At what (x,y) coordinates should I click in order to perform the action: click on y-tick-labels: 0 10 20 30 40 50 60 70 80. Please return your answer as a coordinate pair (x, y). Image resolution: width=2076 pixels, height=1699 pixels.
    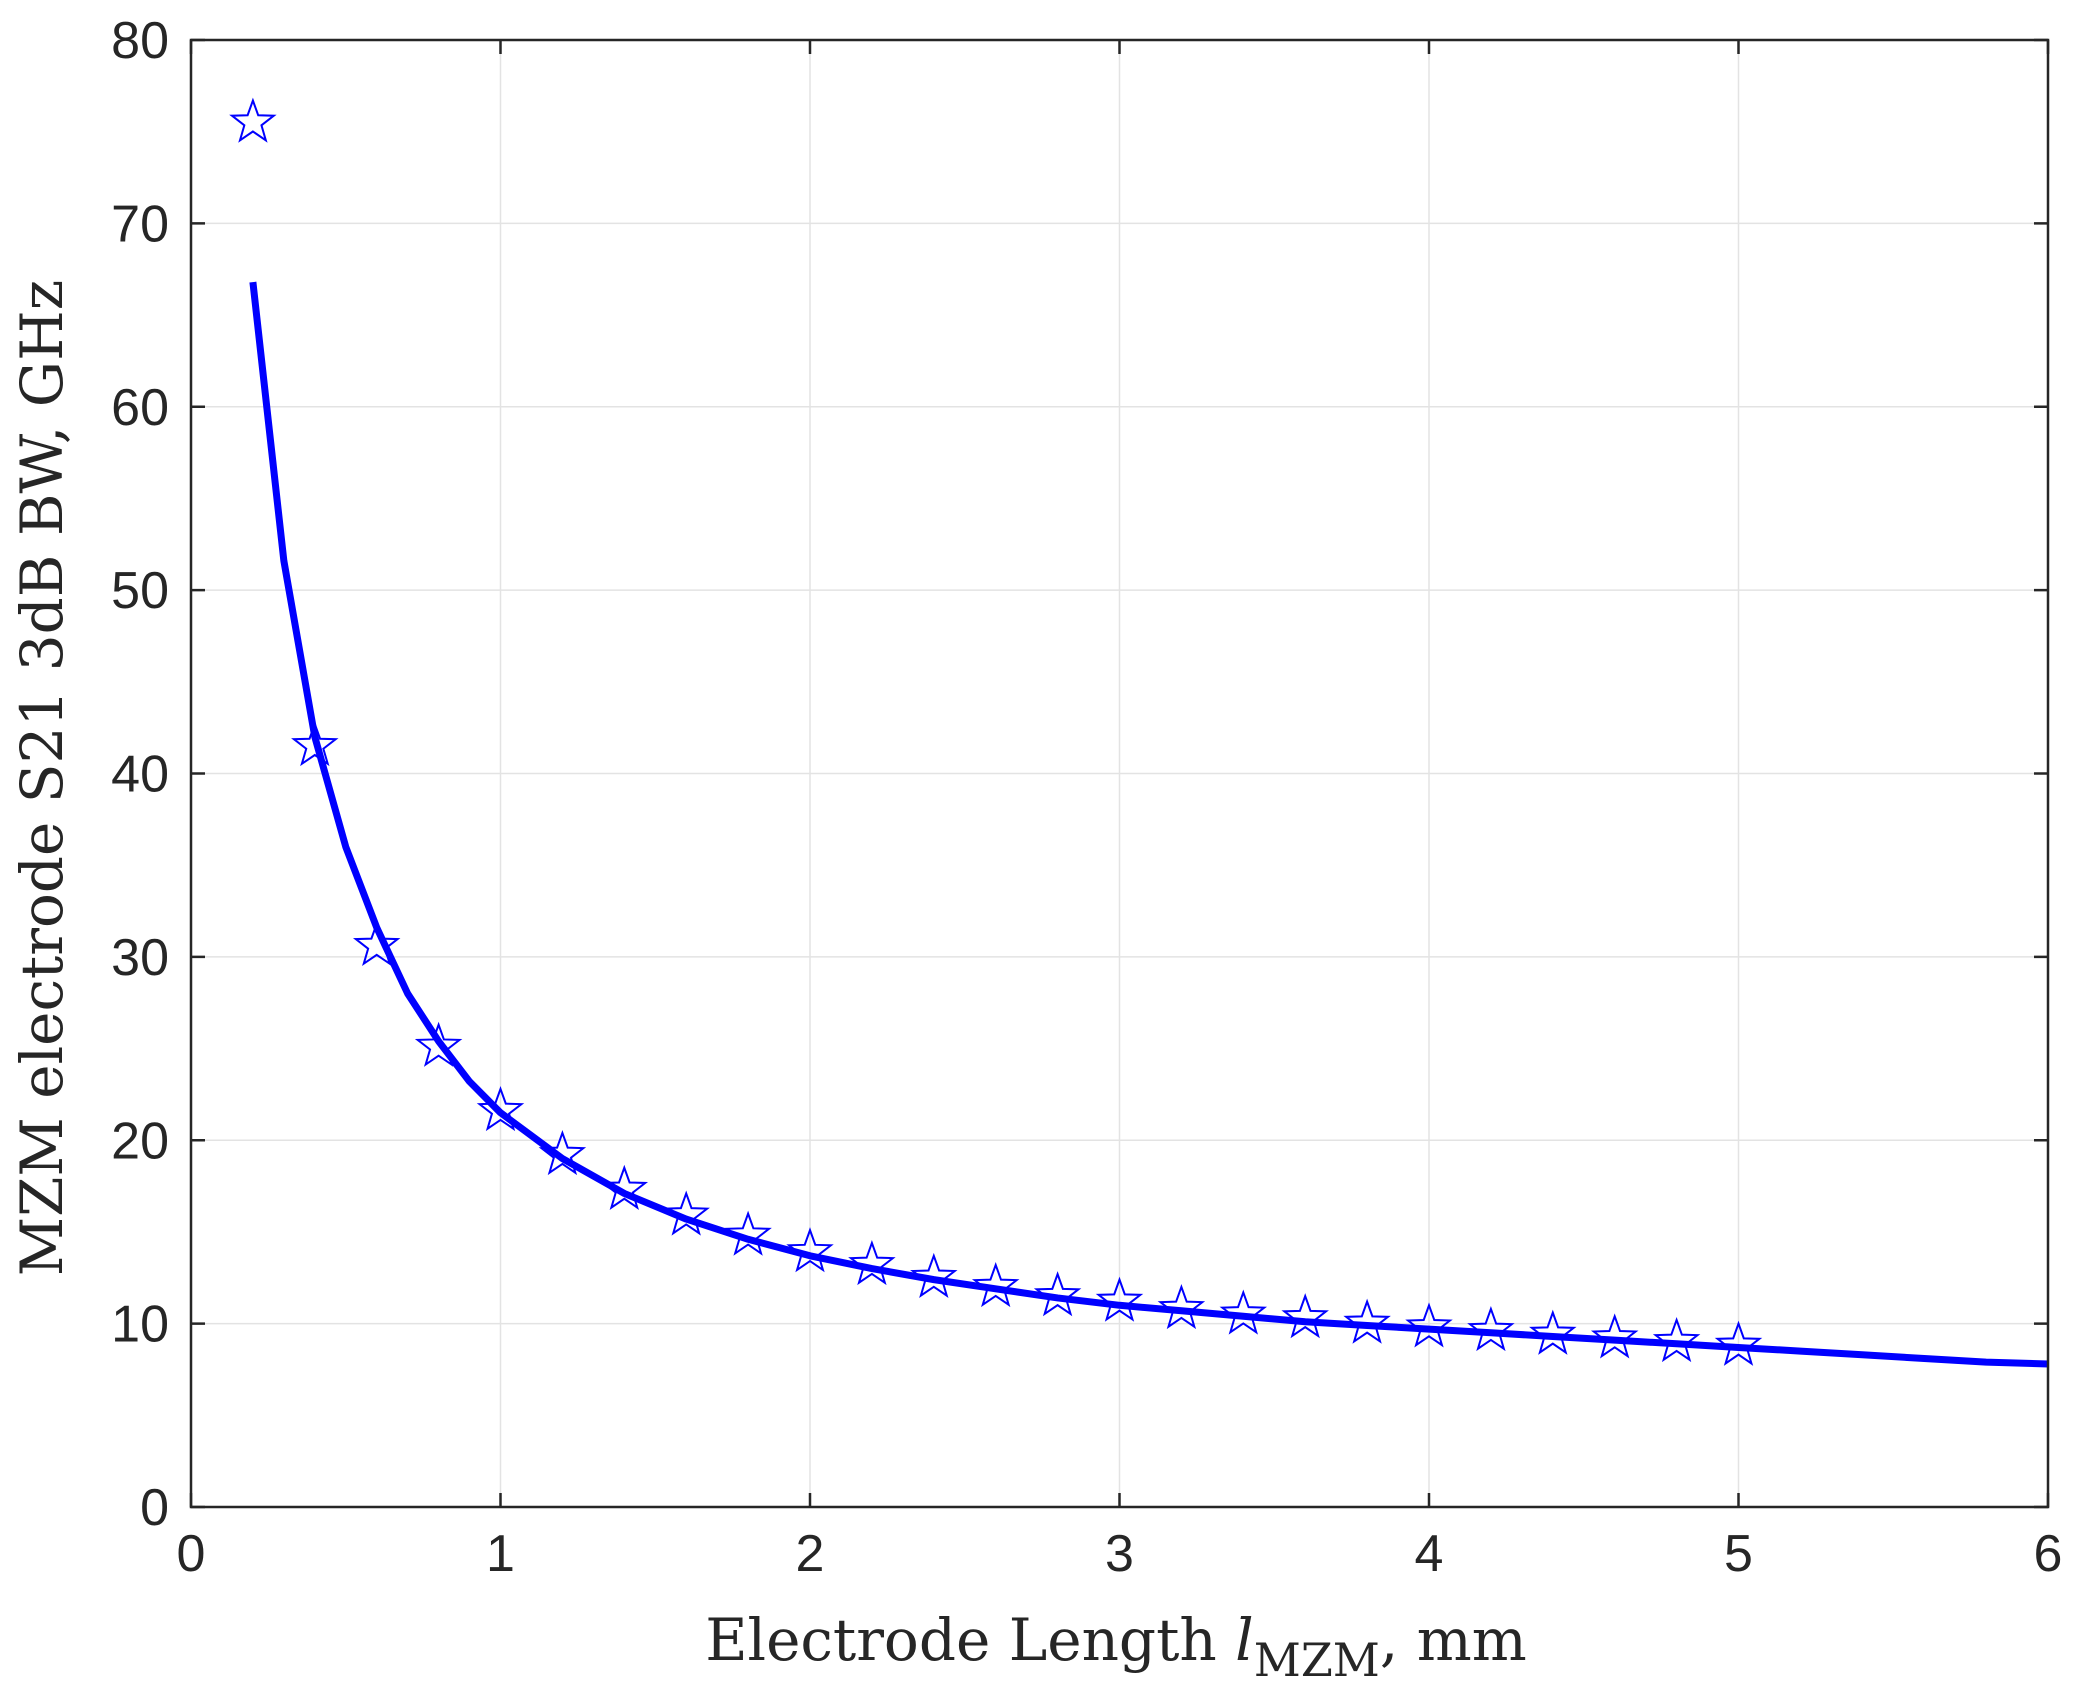
    Looking at the image, I should click on (140, 774).